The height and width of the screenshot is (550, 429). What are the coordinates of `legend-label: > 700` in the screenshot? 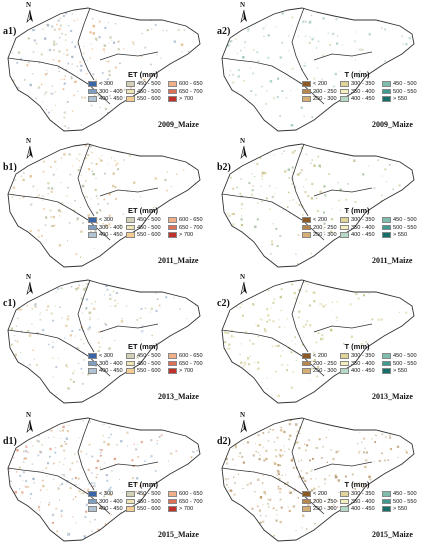 It's located at (186, 371).